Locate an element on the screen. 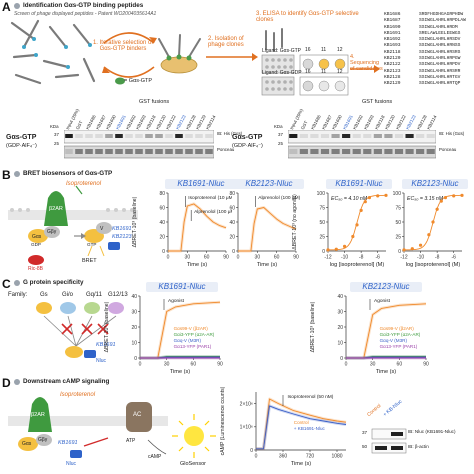 Image resolution: width=474 pixels, height=474 pixels. y-tick-label: 80 is located at coordinates (232, 194).